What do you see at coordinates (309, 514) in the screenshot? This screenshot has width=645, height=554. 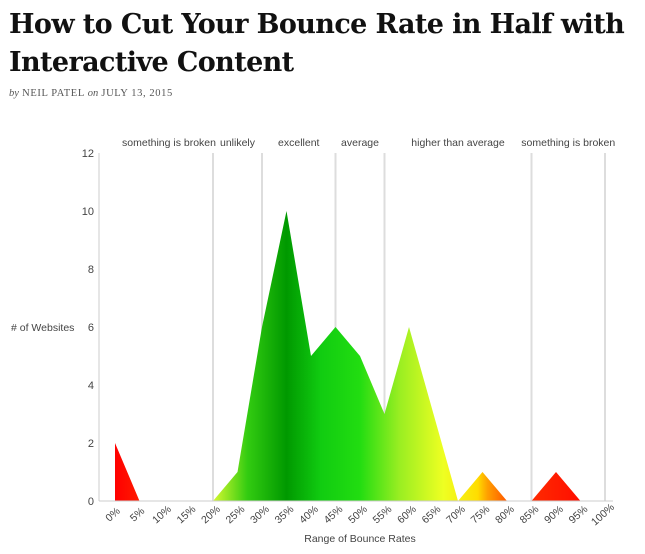 I see `x-tick-label: 40%` at bounding box center [309, 514].